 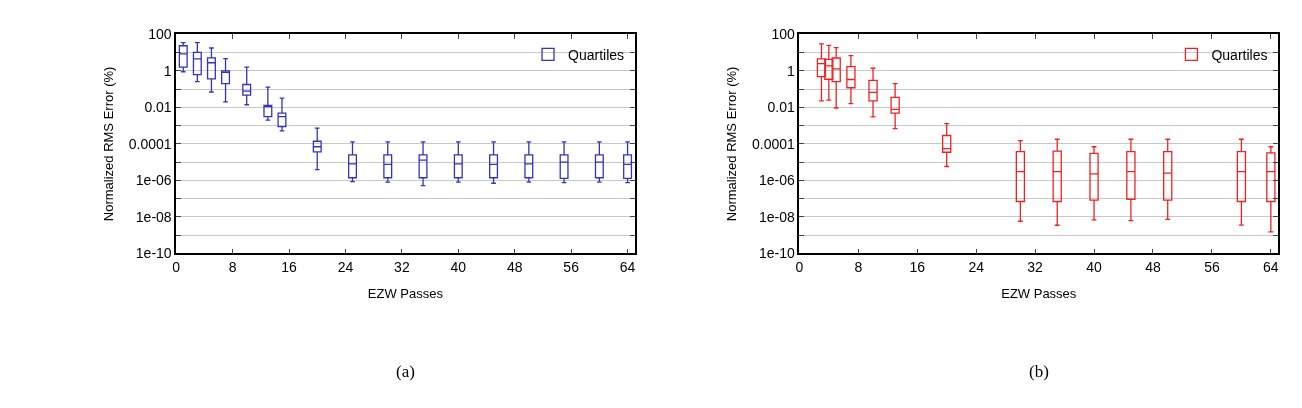 I want to click on text: (b), so click(x=1039, y=371).